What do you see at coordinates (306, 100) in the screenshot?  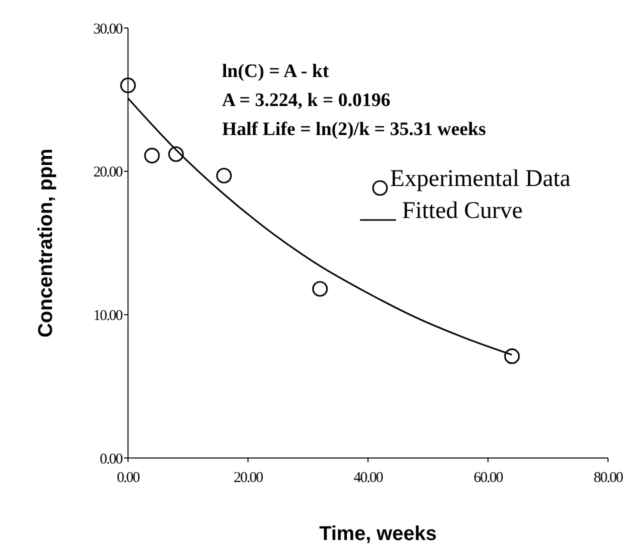 I see `annotation: A = 3.224, k = 0.0196` at bounding box center [306, 100].